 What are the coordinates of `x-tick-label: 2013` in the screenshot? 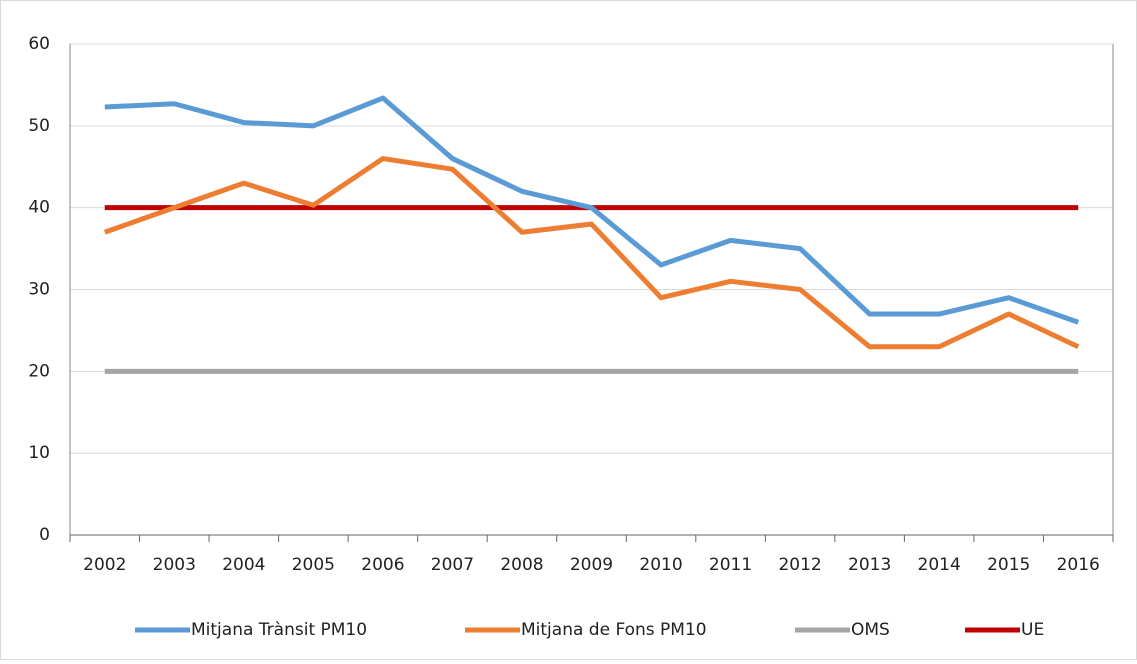 It's located at (869, 565).